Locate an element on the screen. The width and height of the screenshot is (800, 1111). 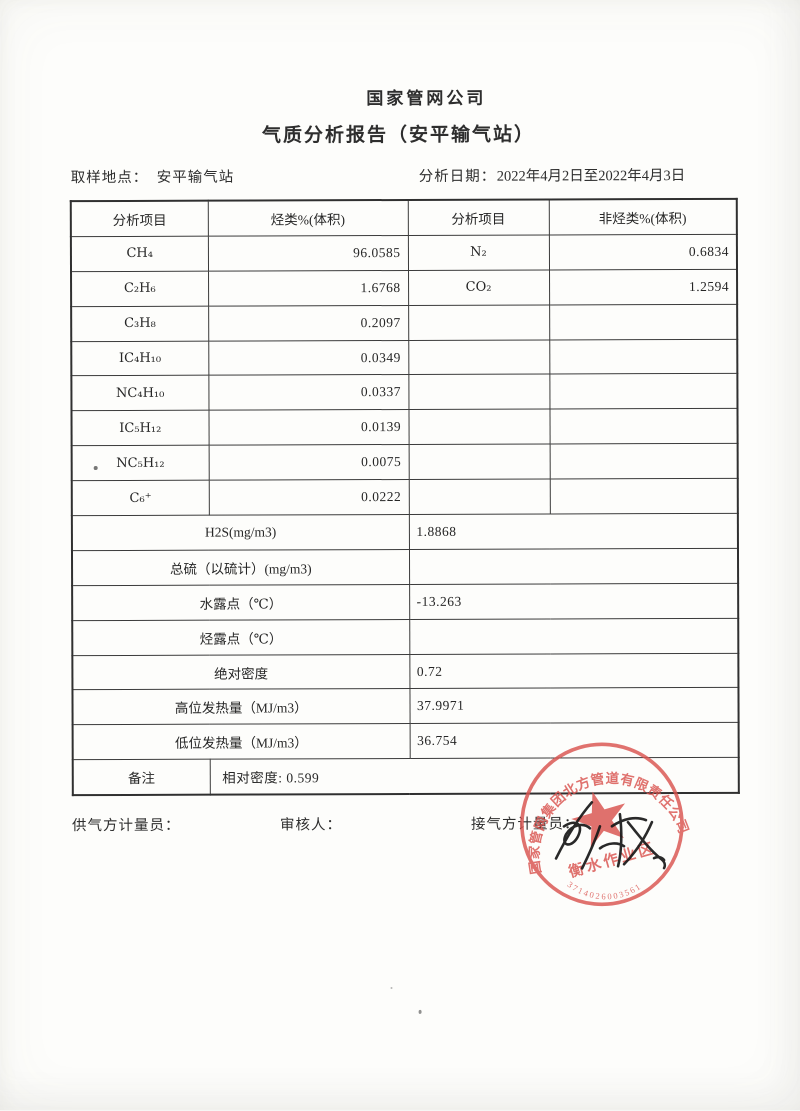
meta-row: 取样地点： 安平输气站 分析日期： 2022年4月2日至2022年4月3日 is located at coordinates (399, 176).